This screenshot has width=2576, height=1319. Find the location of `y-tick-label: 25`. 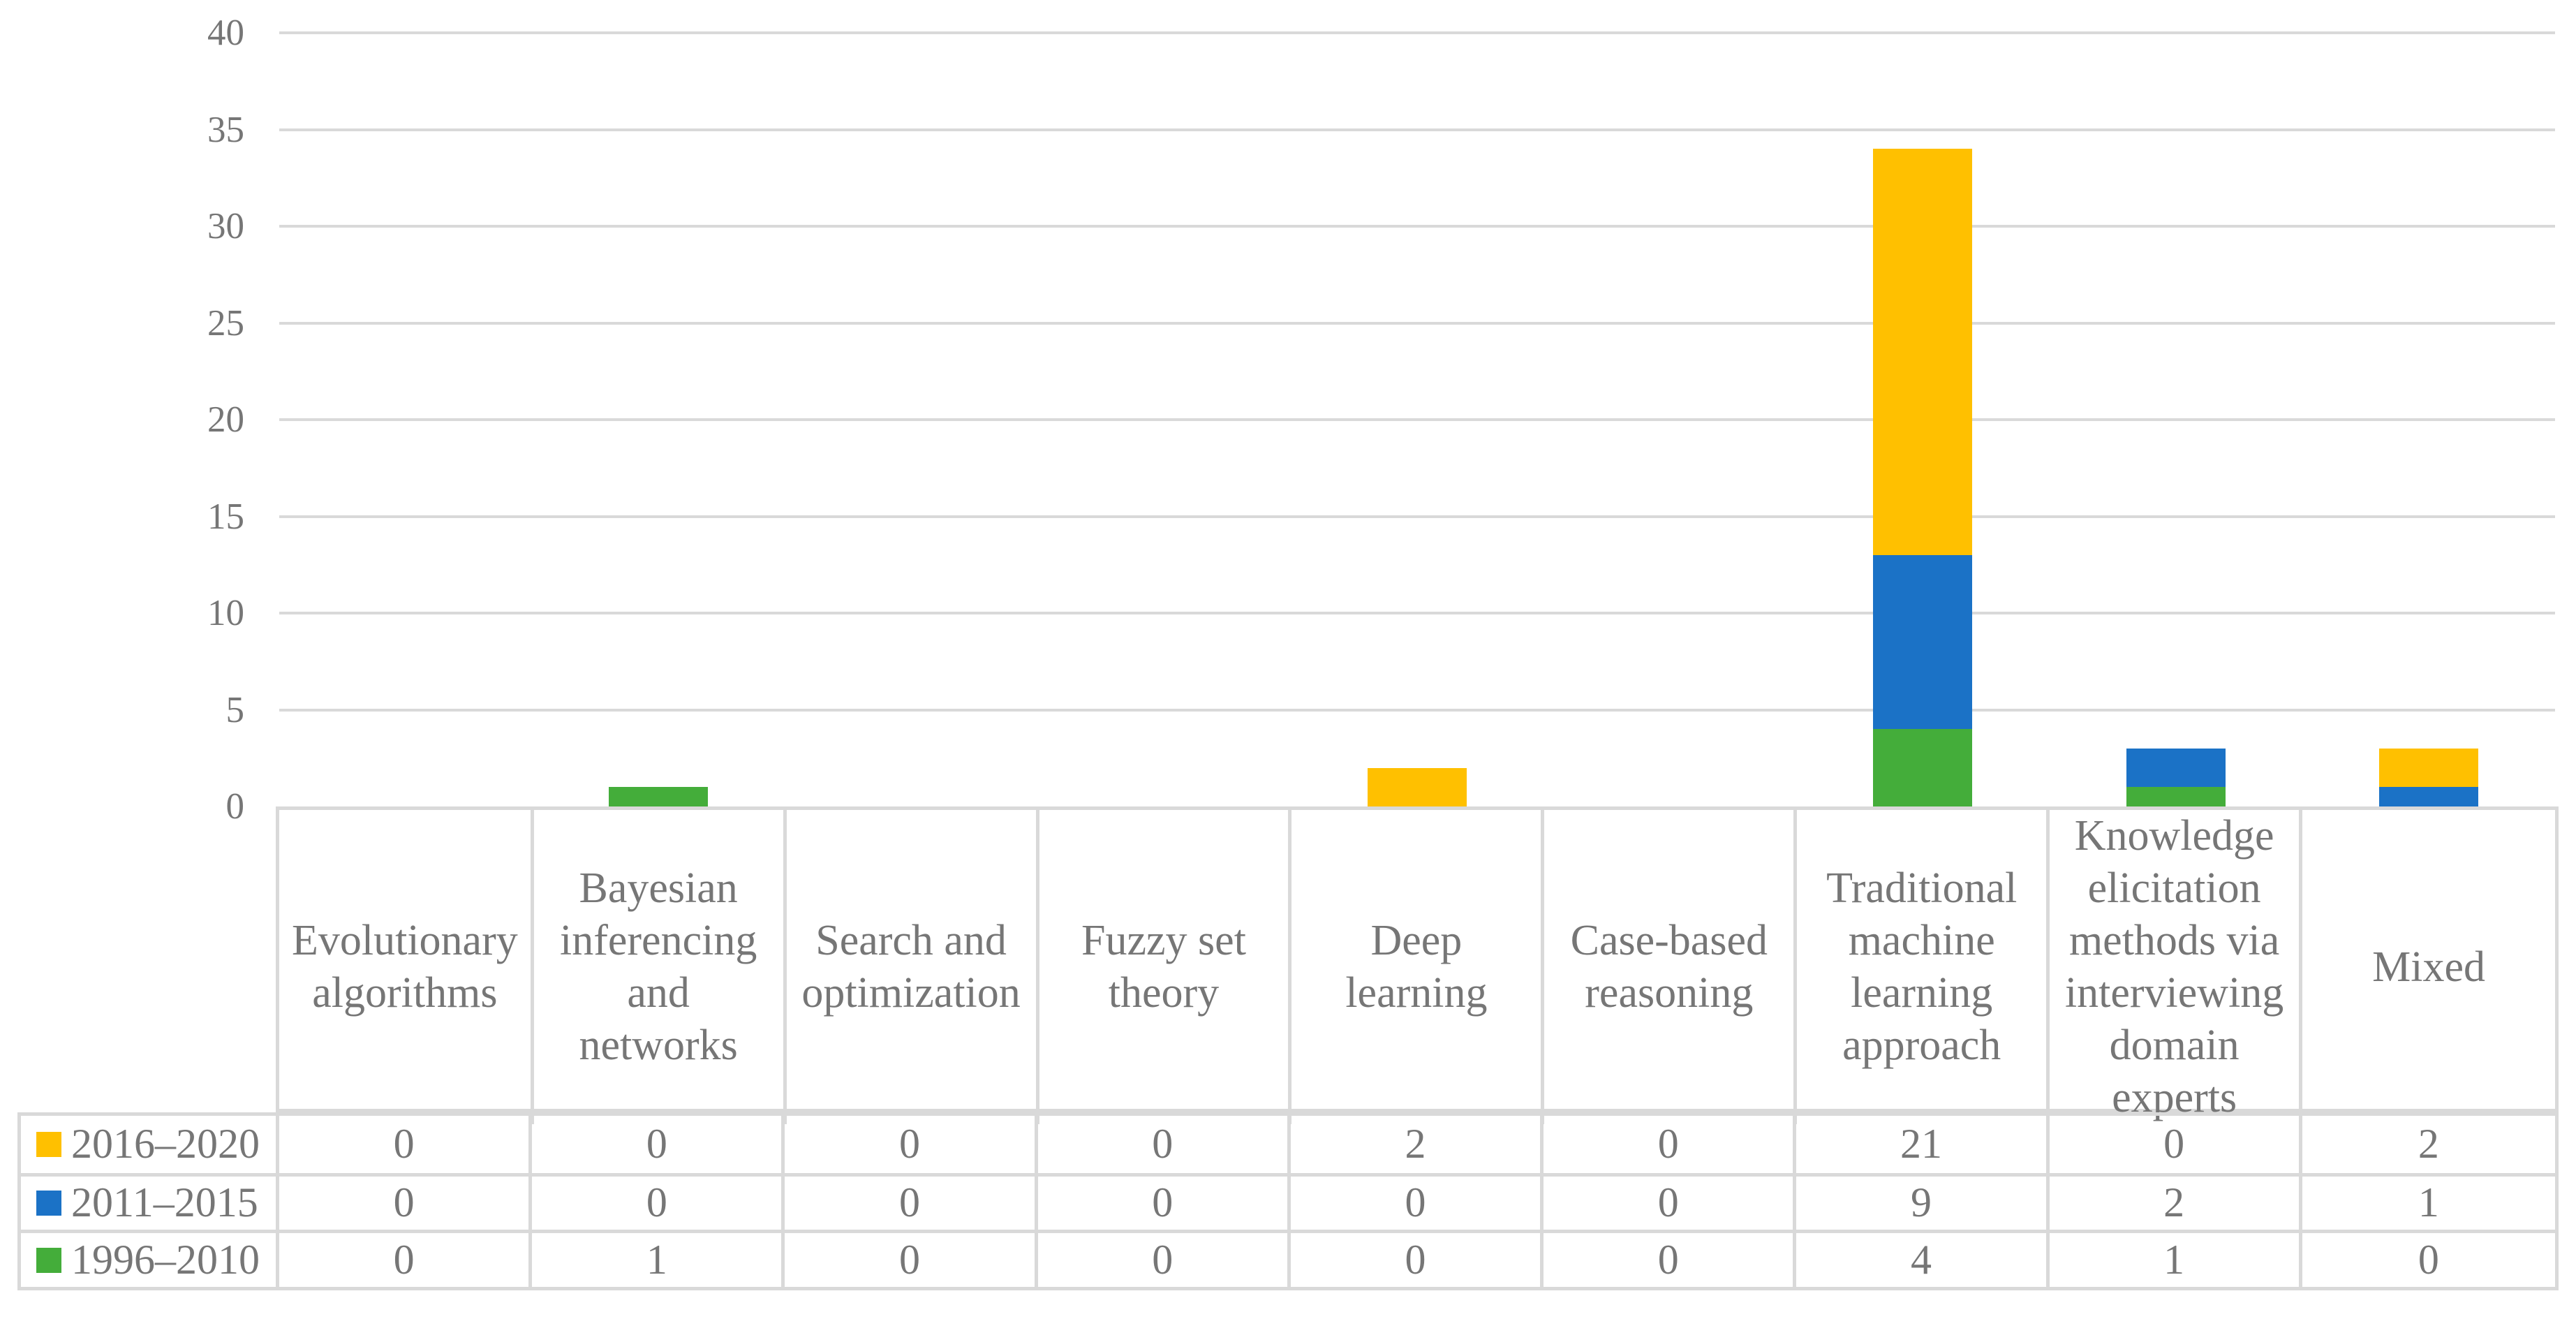

y-tick-label: 25 is located at coordinates (225, 323).